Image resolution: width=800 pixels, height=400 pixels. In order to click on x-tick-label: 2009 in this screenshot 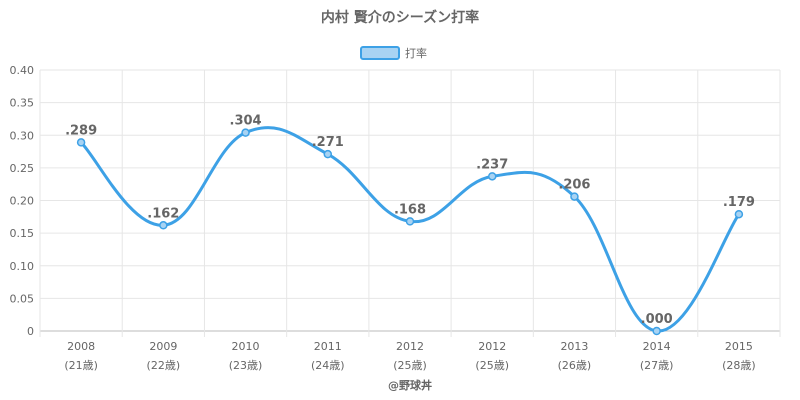, I will do `click(163, 346)`.